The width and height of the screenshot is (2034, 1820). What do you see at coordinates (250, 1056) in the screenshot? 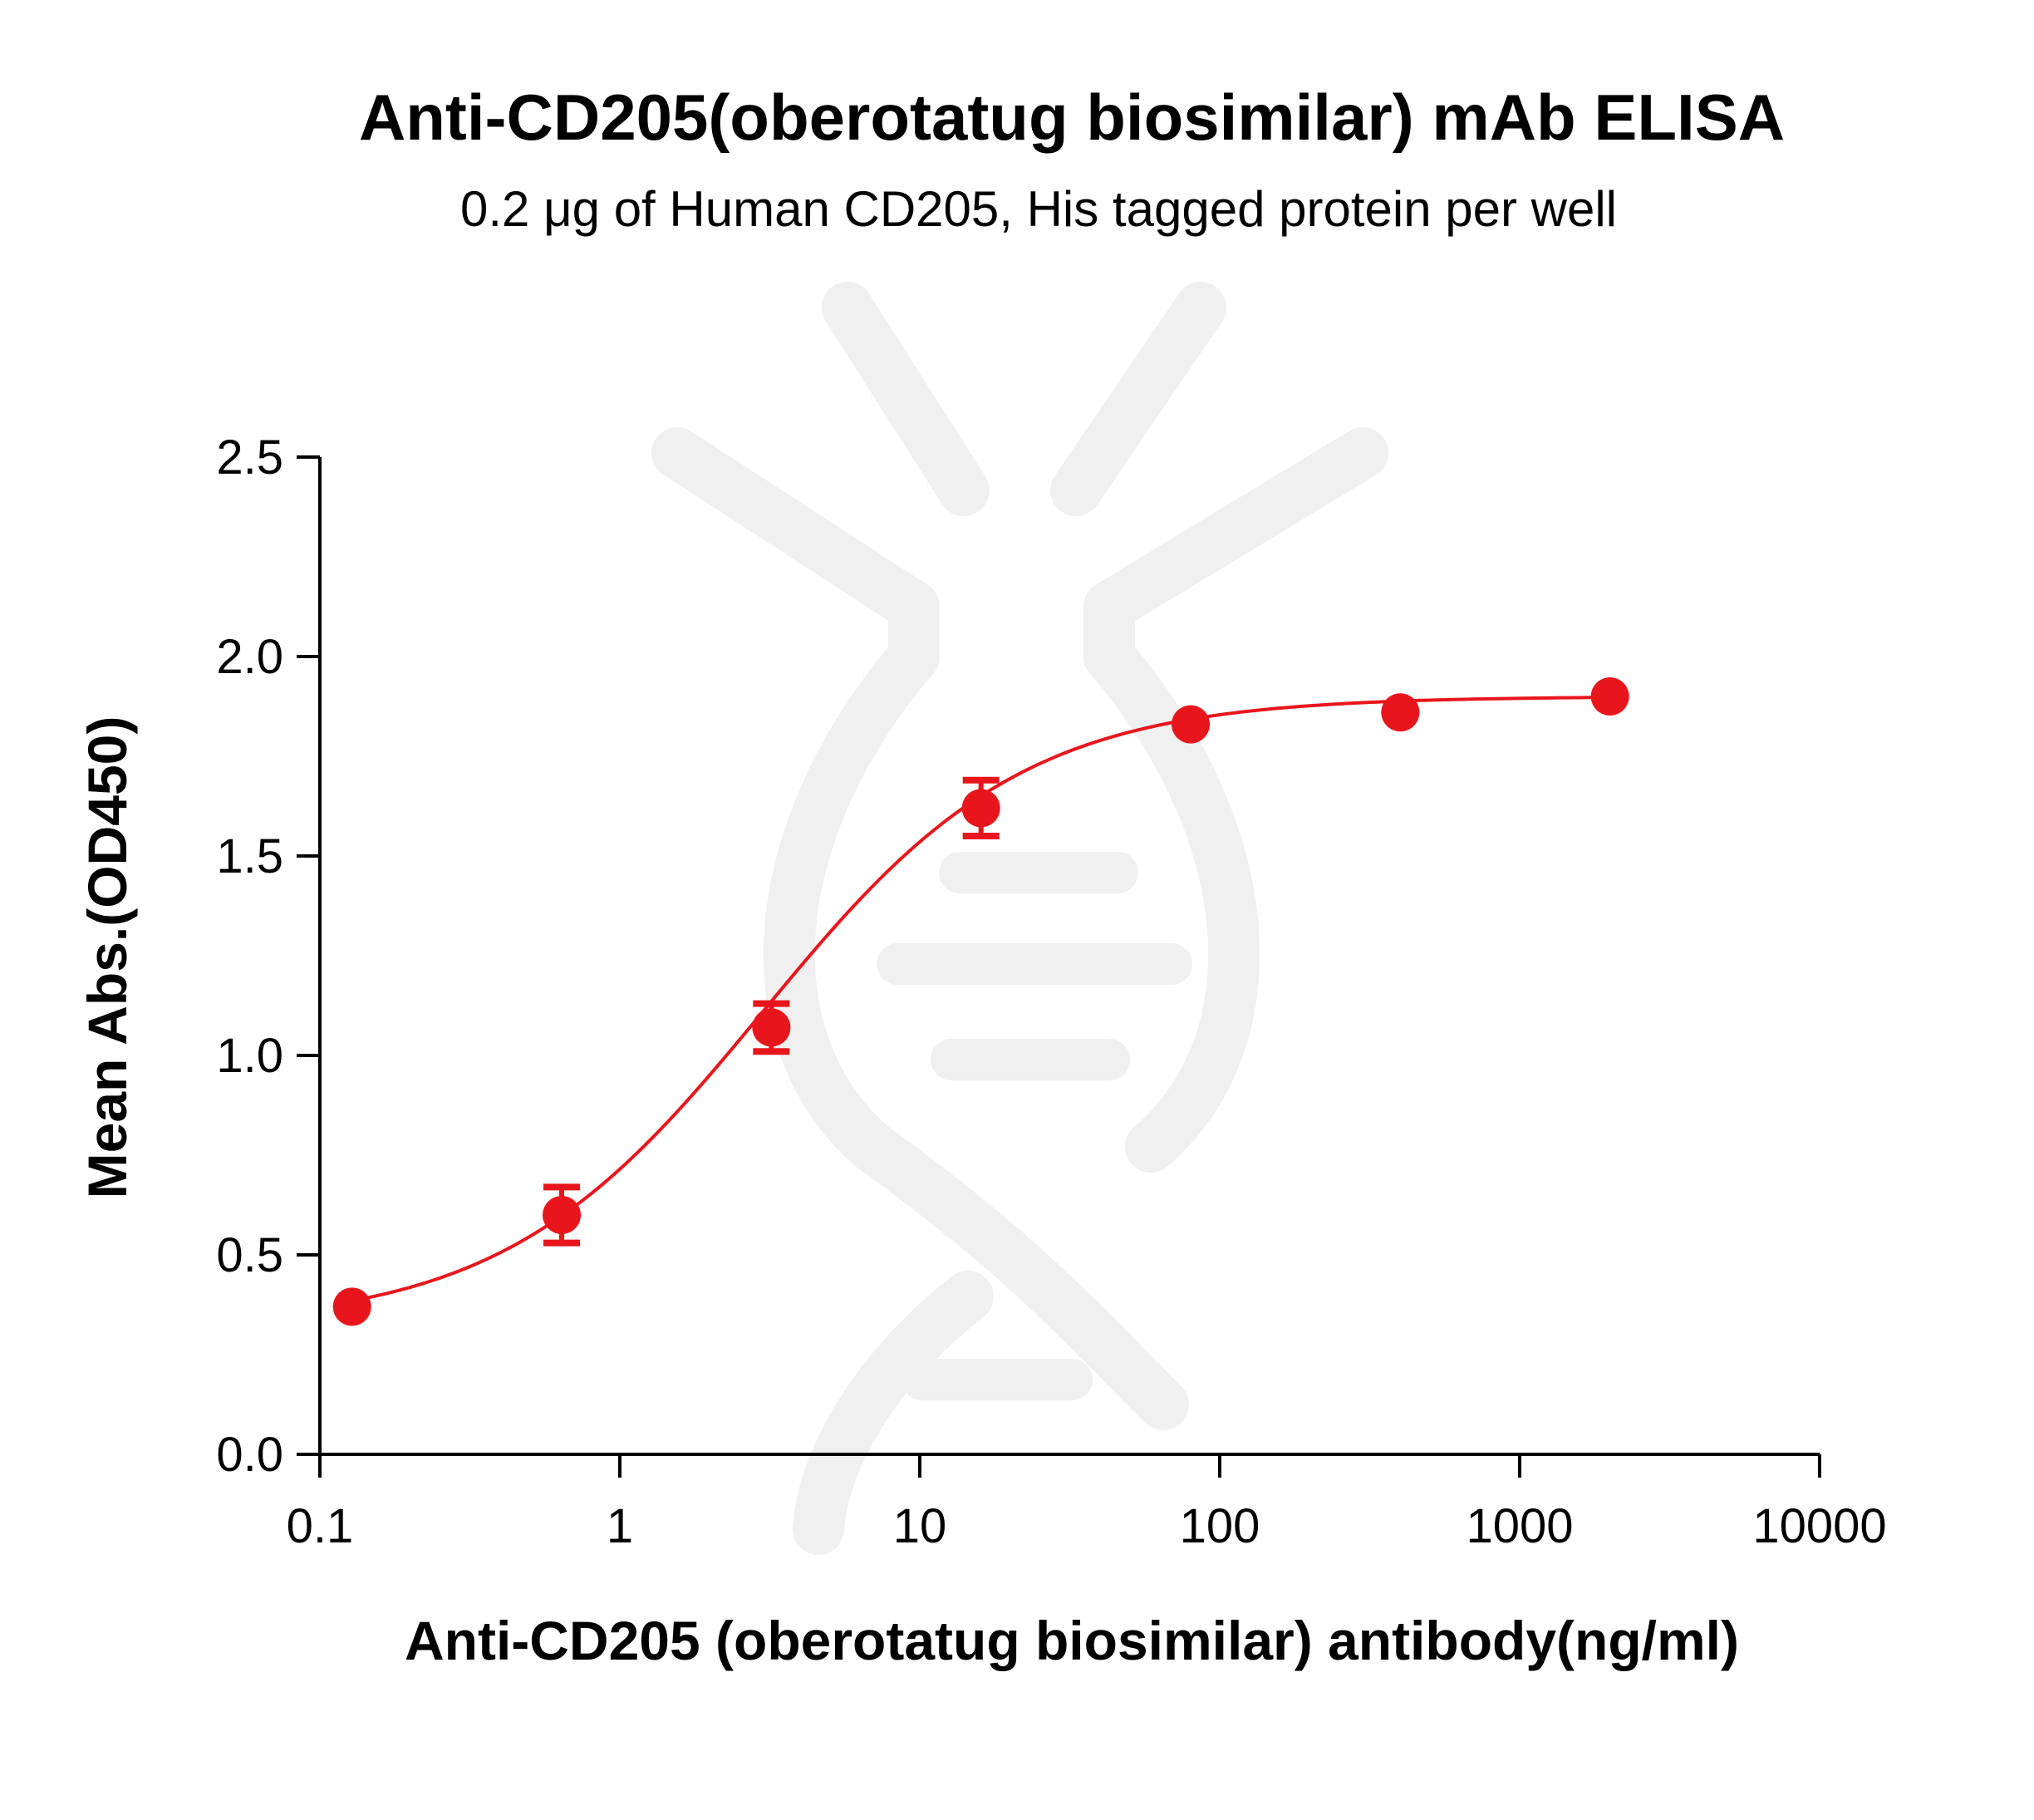
I see `y-tick-label: 1.0` at bounding box center [250, 1056].